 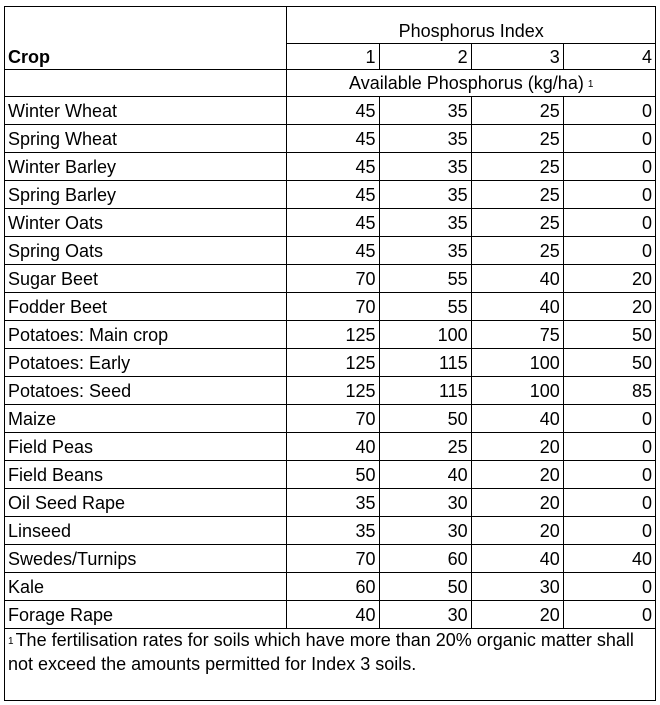 What do you see at coordinates (425, 334) in the screenshot?
I see `index-2-value-cell: 100` at bounding box center [425, 334].